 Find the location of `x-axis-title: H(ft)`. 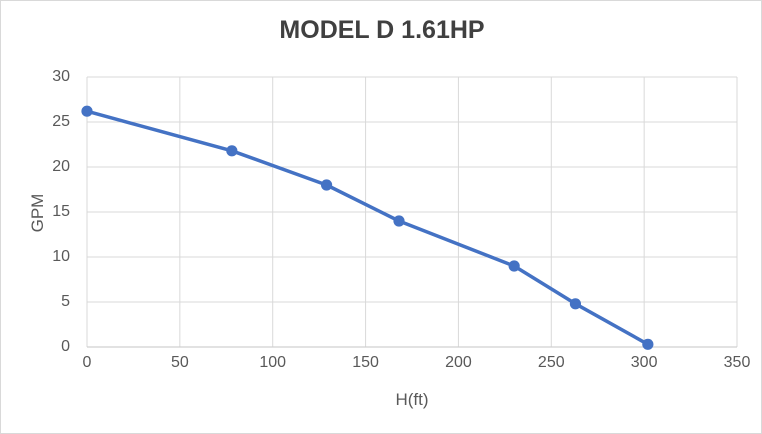

x-axis-title: H(ft) is located at coordinates (412, 399).